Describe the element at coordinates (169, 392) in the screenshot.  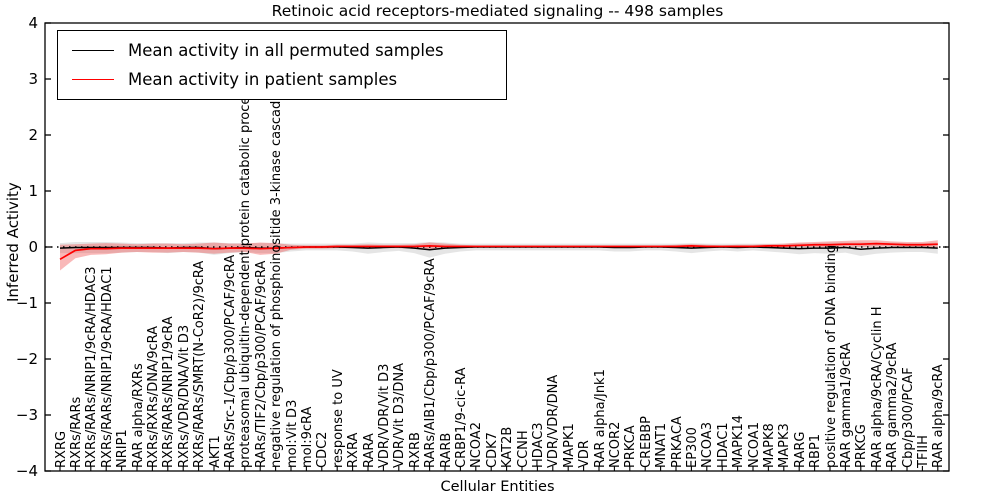
I see `x-tick-label: RXRs/RARs/NRIP1/9cRA` at that location.